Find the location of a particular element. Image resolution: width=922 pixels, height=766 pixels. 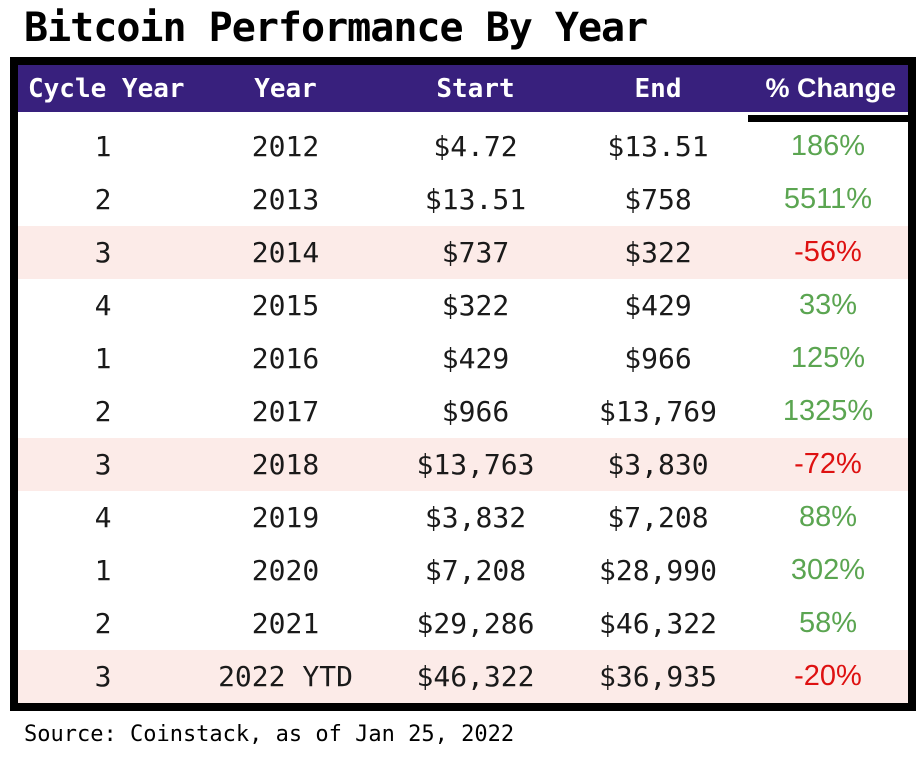

cell-end: $36,935 is located at coordinates (657, 676).